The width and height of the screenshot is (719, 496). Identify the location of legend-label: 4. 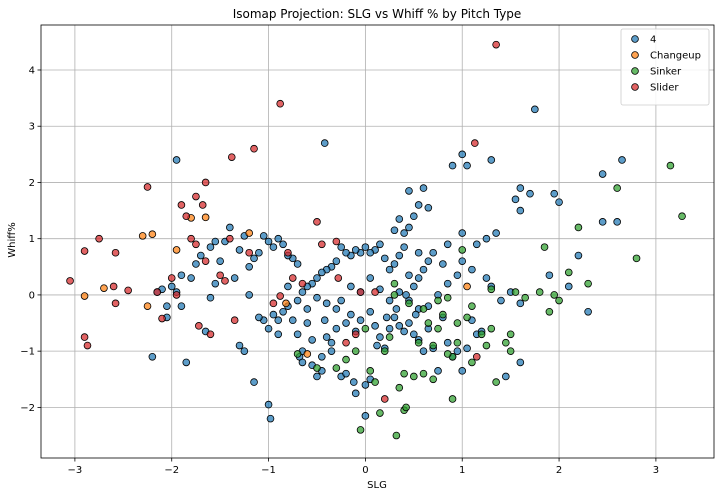
(653, 40).